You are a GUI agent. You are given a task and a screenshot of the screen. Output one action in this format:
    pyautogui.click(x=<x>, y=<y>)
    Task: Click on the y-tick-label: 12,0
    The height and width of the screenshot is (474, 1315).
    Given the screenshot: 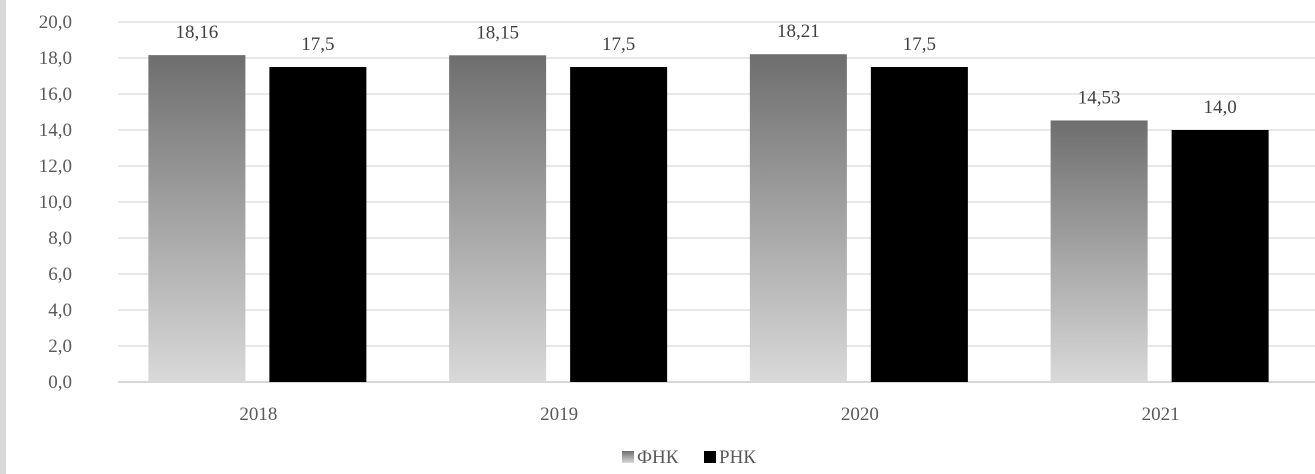 What is the action you would take?
    pyautogui.click(x=55, y=166)
    